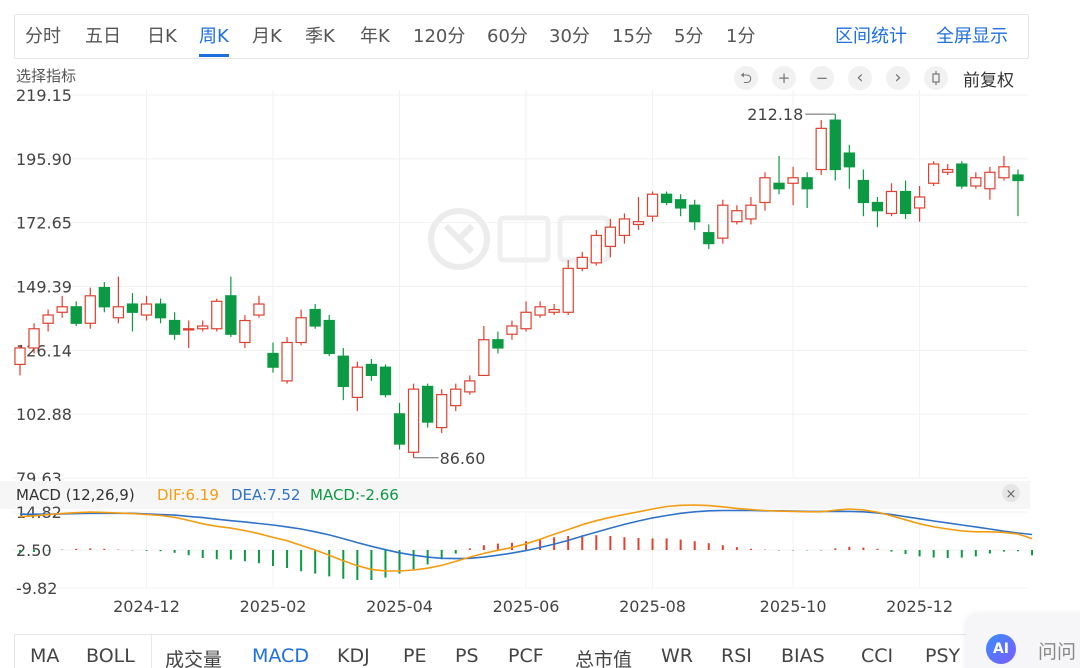 This screenshot has width=1080, height=668. Describe the element at coordinates (43, 36) in the screenshot. I see `period-tab-0: 分时` at that location.